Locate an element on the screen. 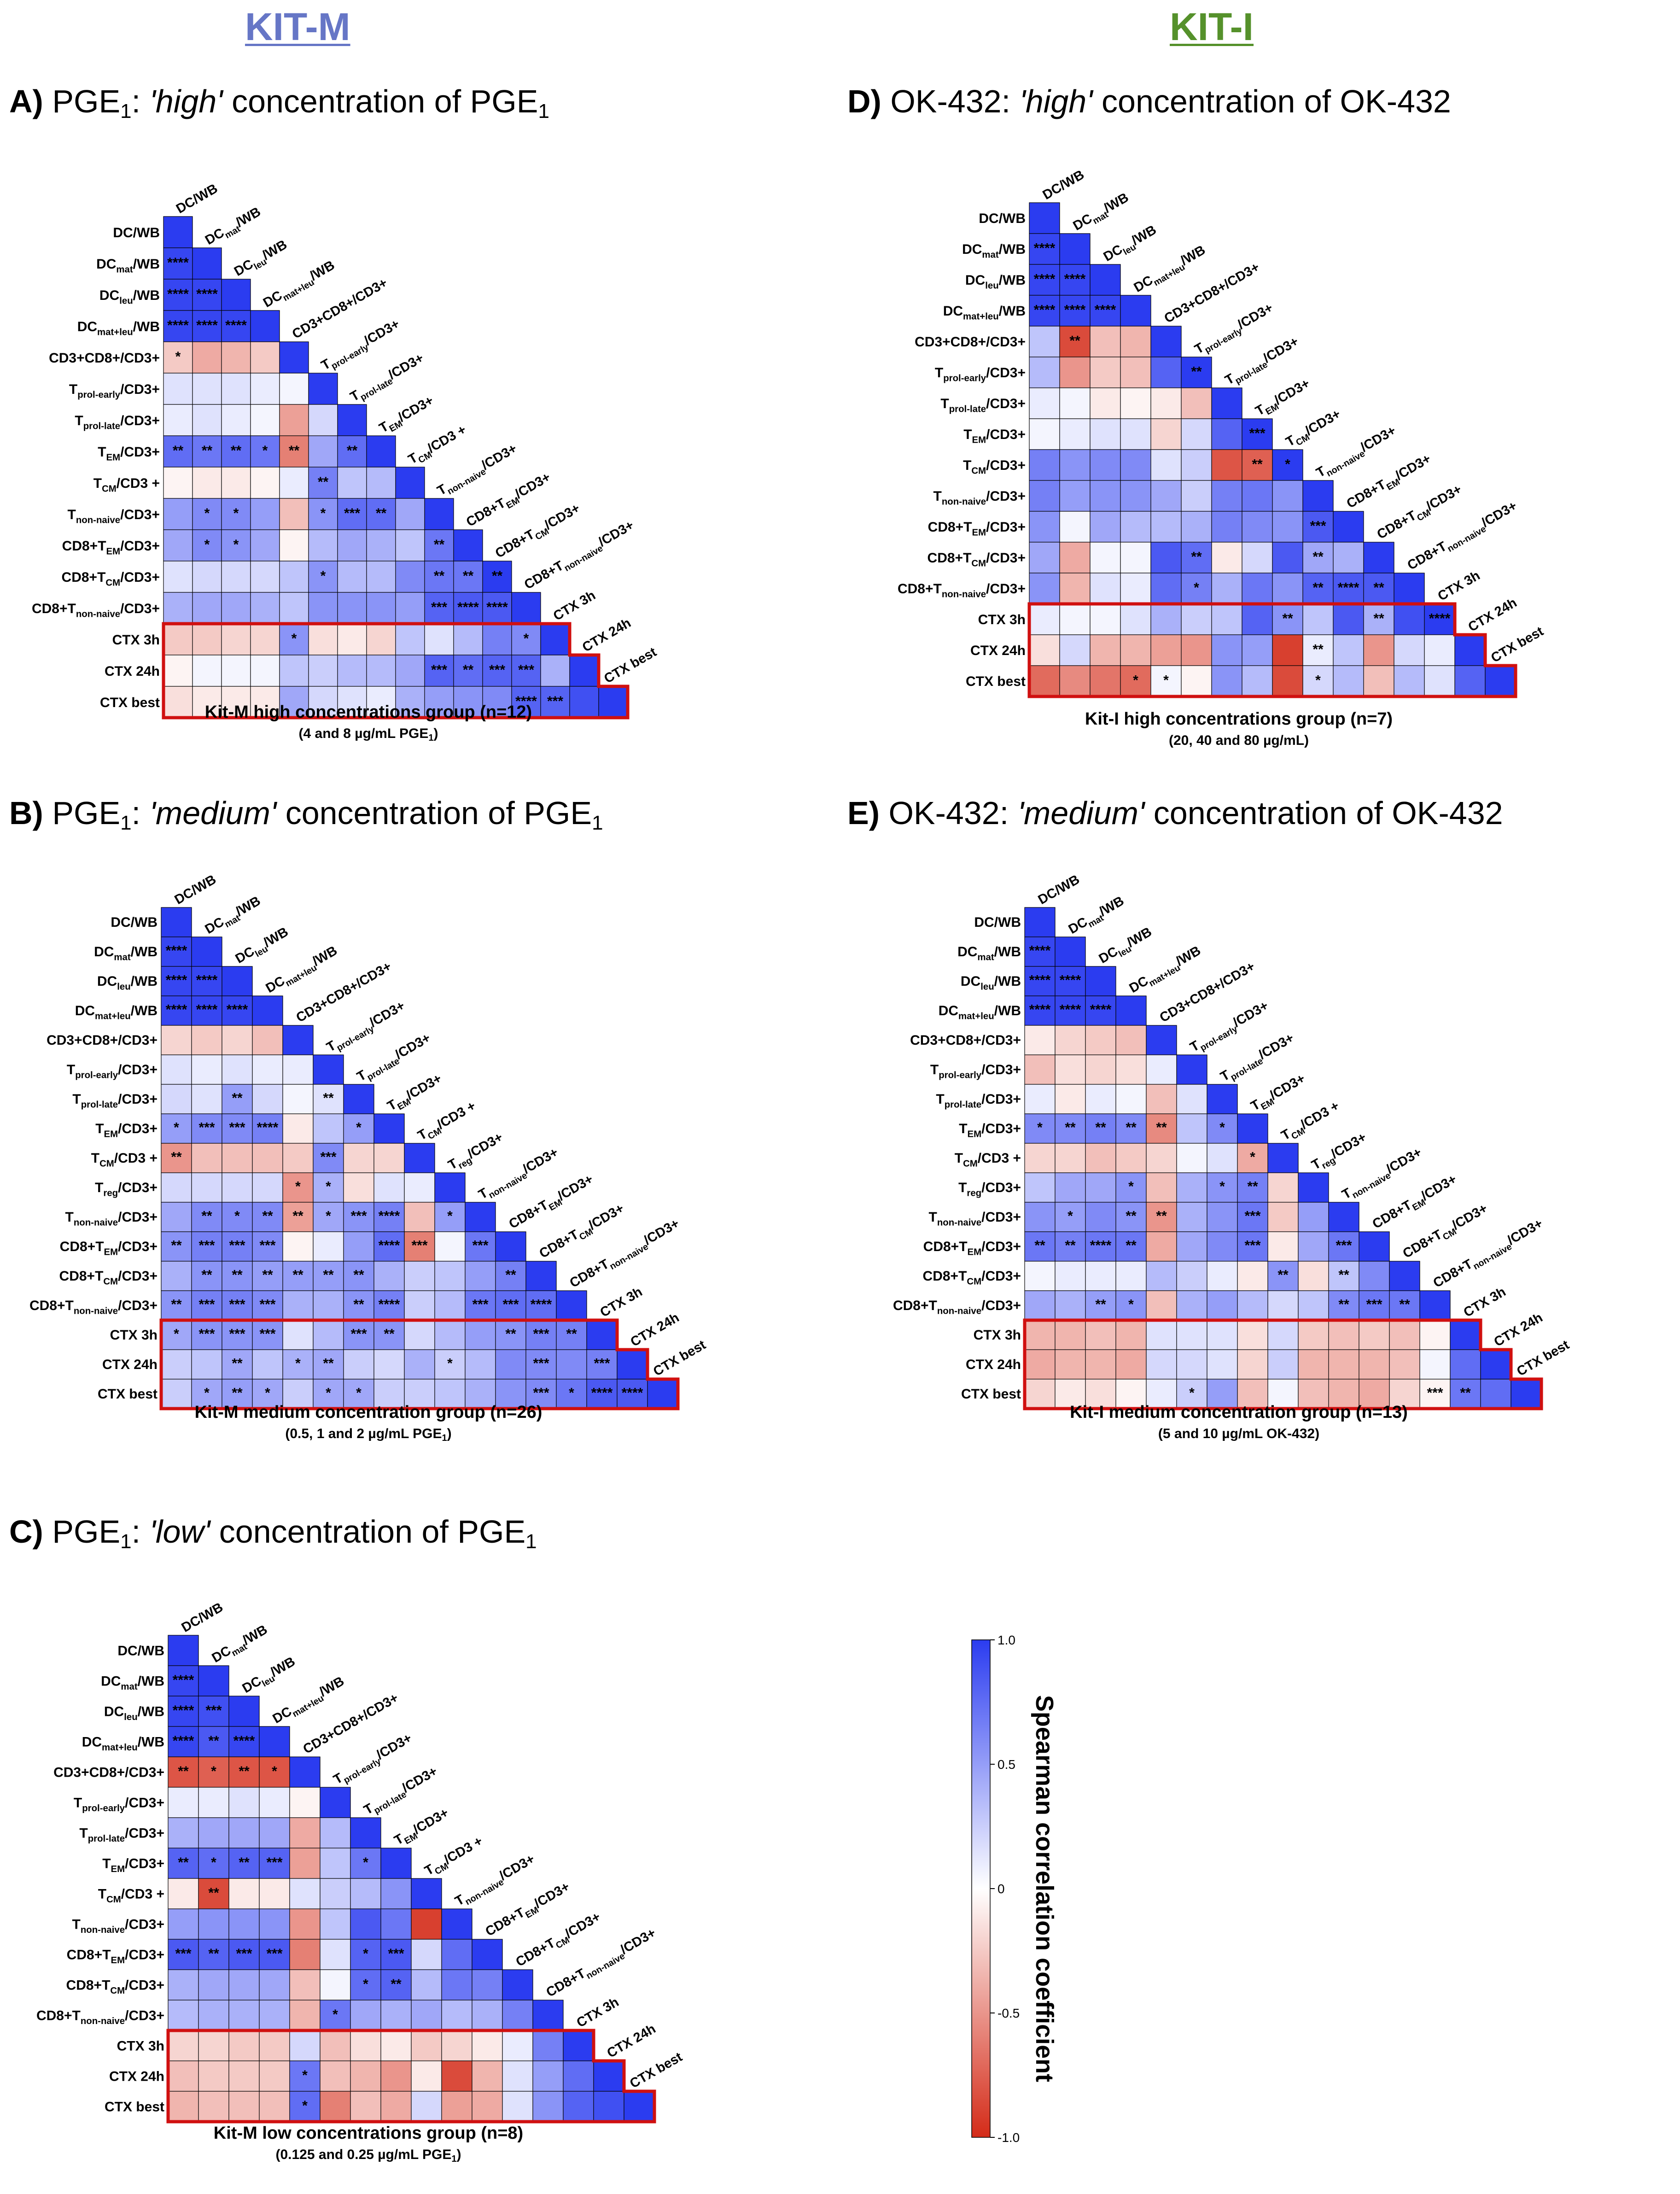 This screenshot has height=2194, width=1680. row-label: CD3+CD8+/CD3+ is located at coordinates (108, 1772).